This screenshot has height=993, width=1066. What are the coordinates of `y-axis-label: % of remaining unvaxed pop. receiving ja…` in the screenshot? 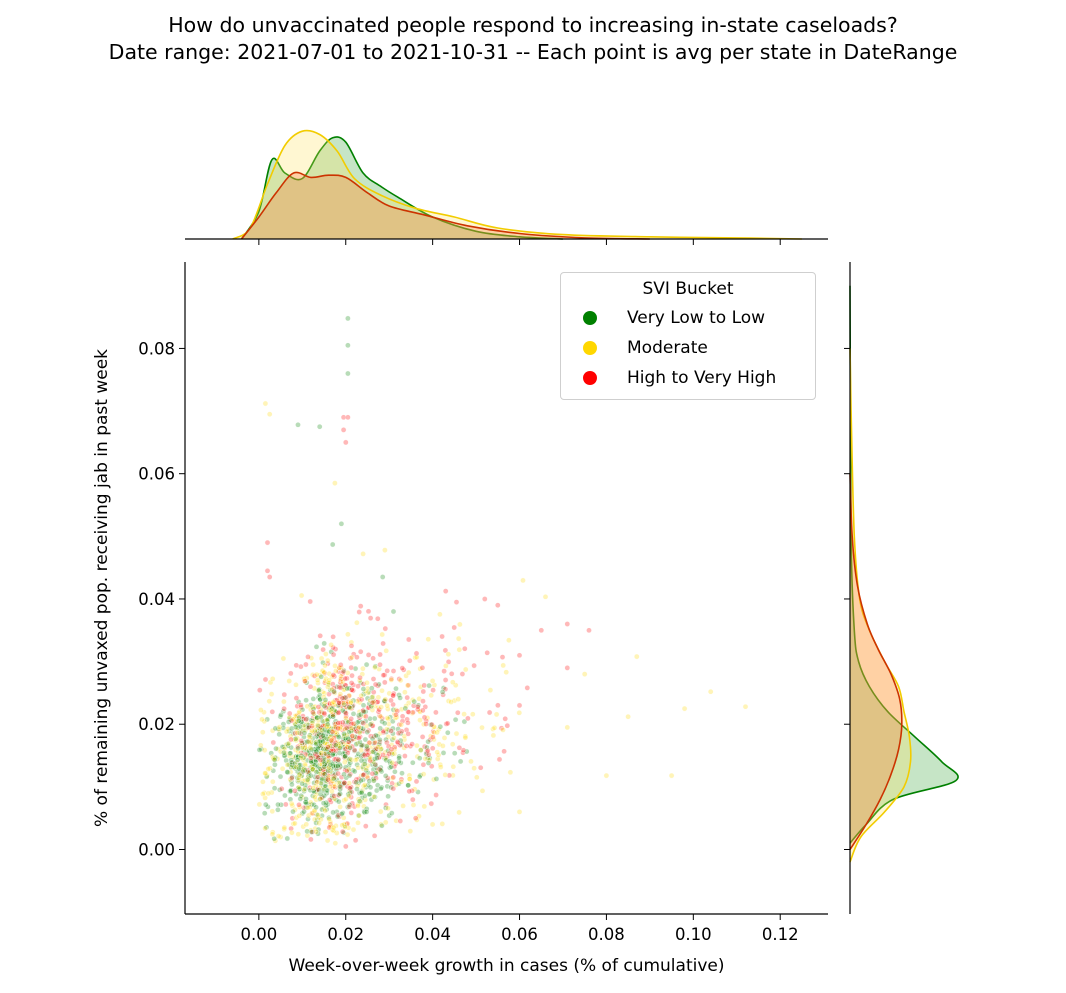 It's located at (102, 588).